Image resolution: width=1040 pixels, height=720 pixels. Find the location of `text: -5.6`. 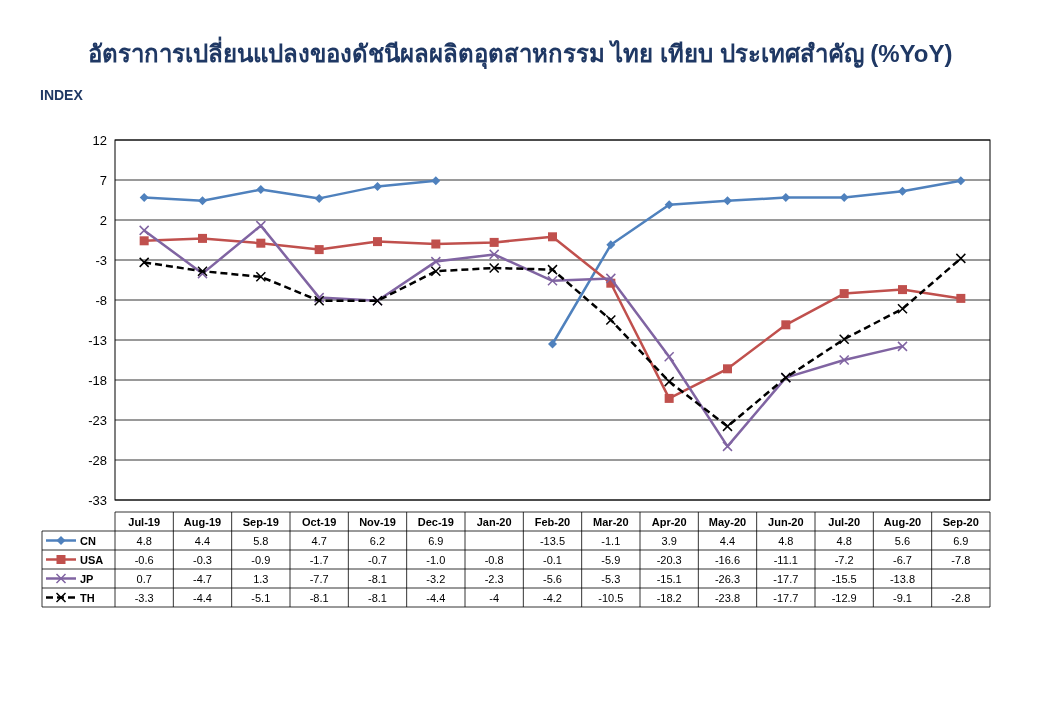

text: -5.6 is located at coordinates (552, 579).